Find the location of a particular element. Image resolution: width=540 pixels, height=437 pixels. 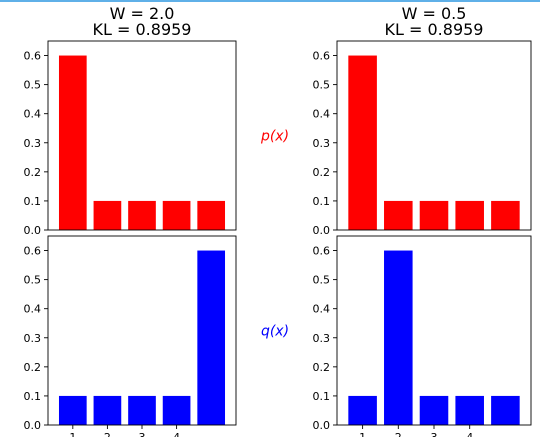

panel-2-ytick-label-5: 0.5 is located at coordinates (322, 85).